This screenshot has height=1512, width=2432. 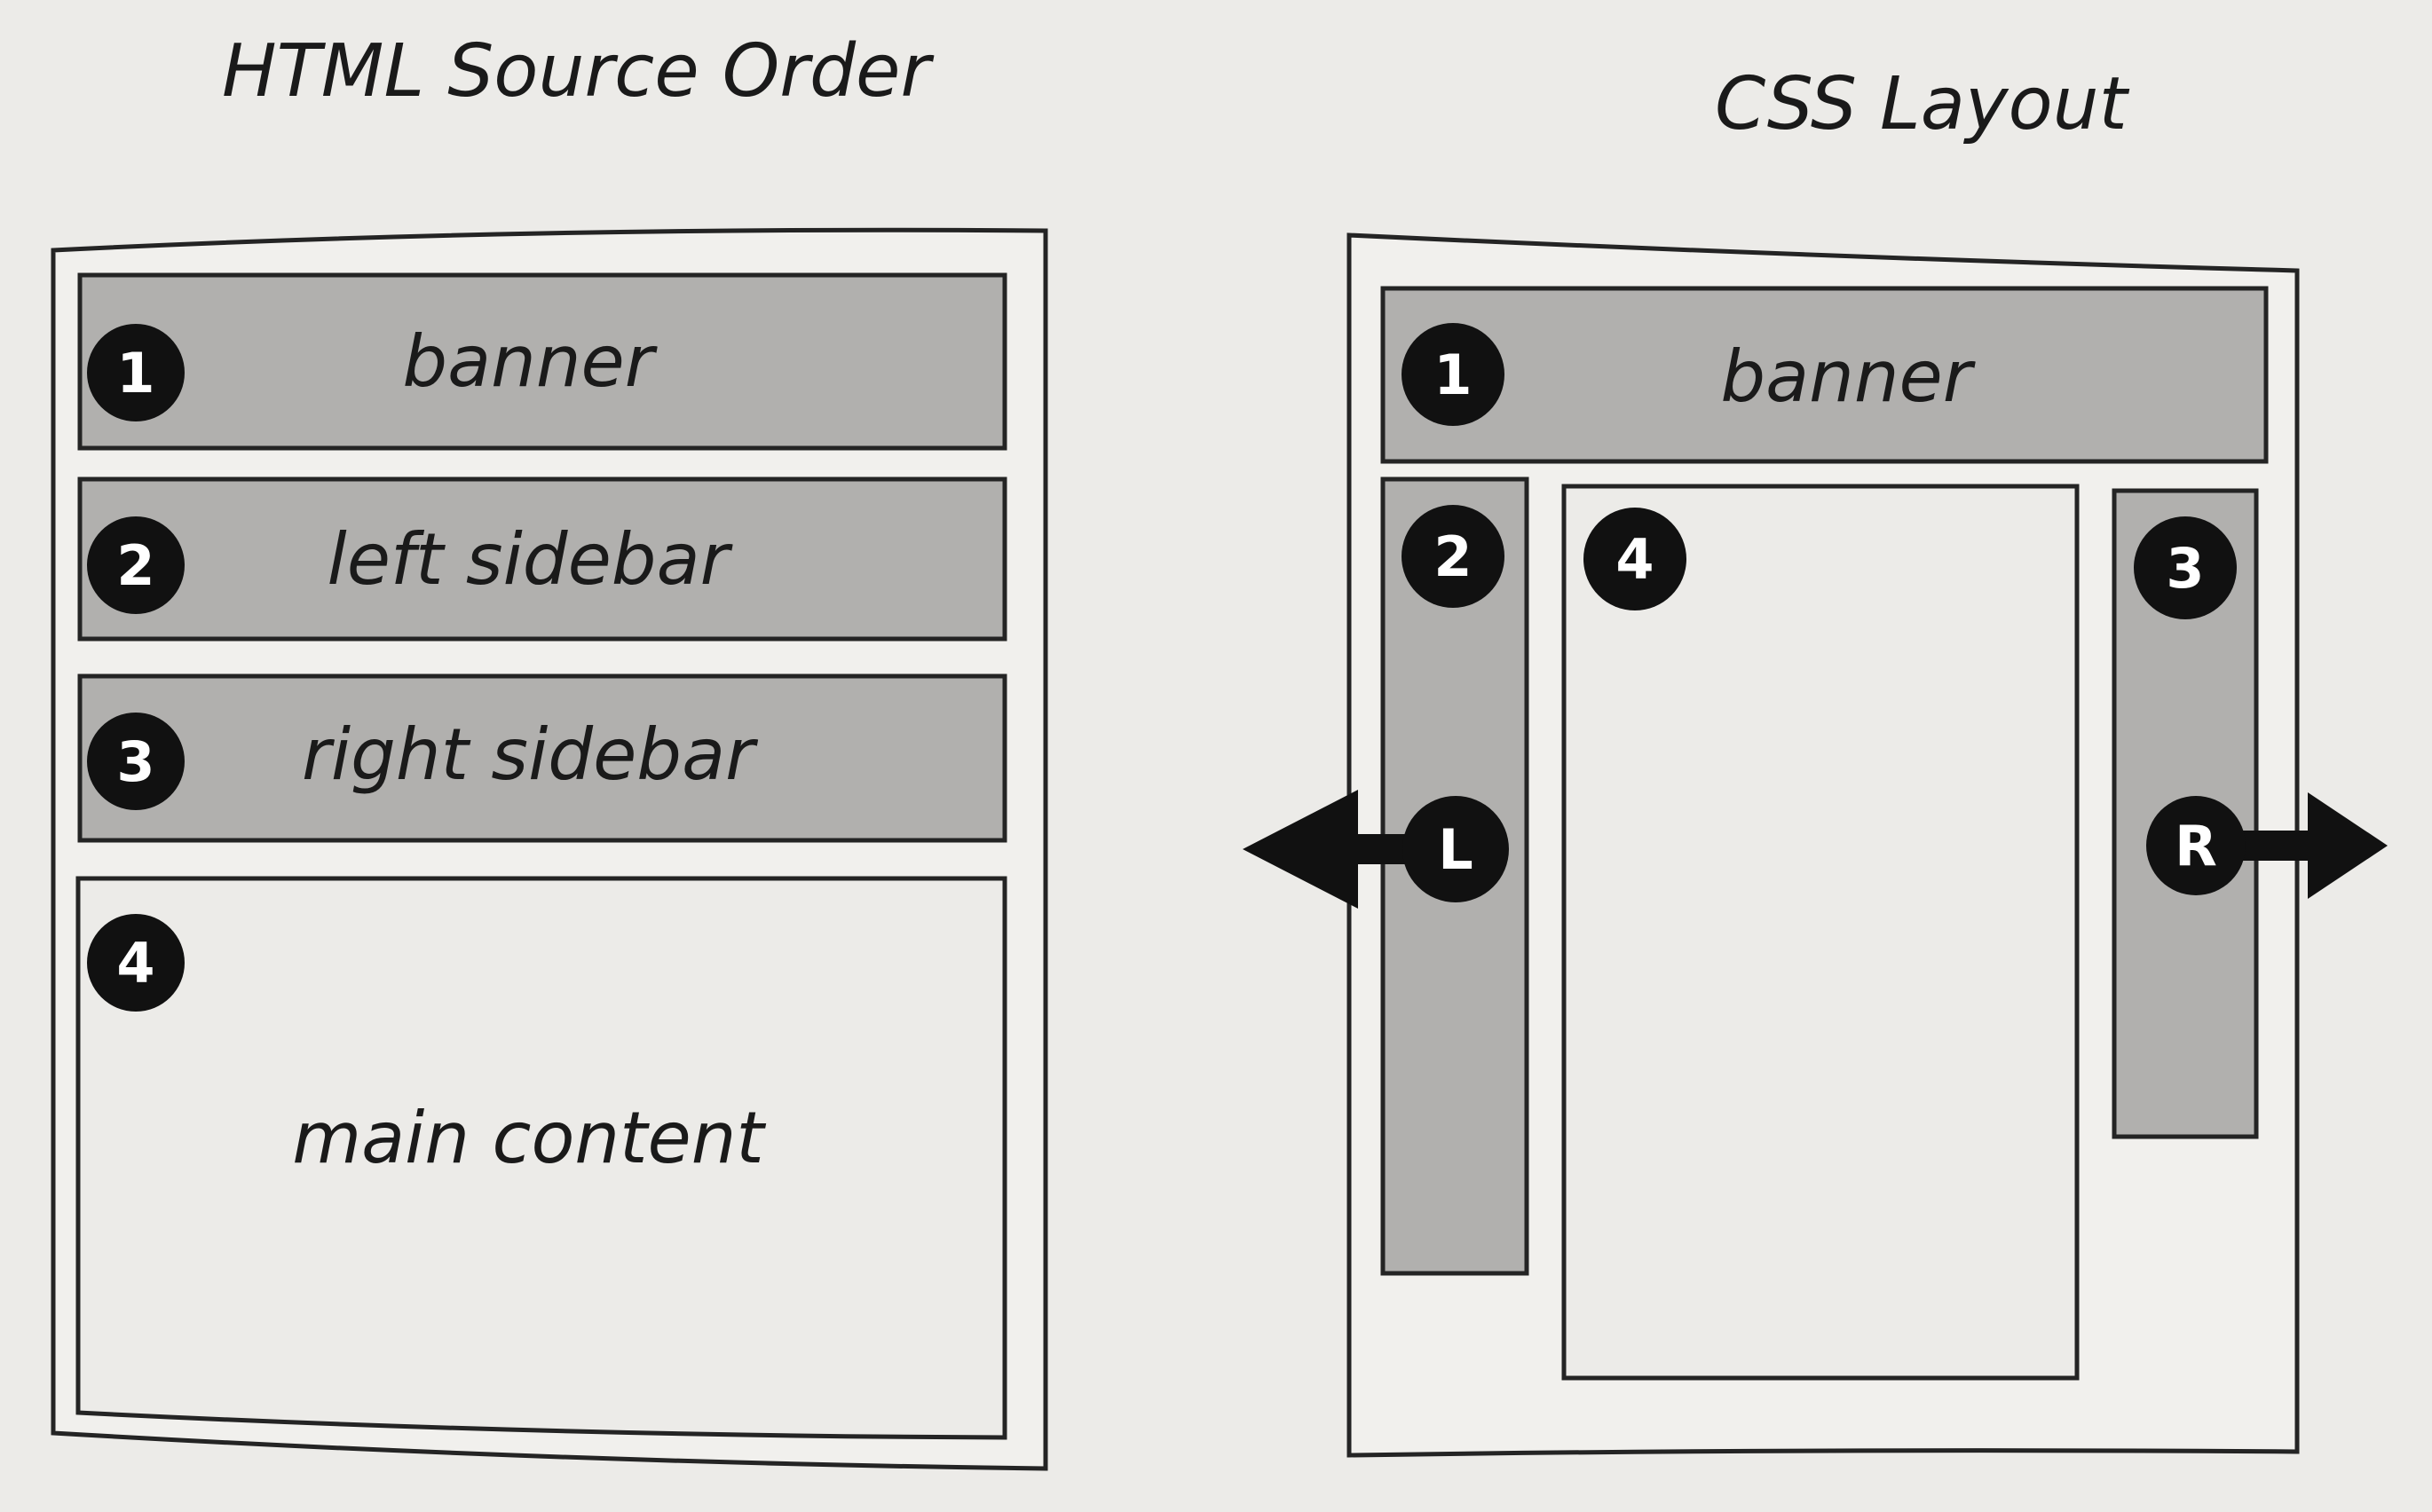 What do you see at coordinates (530, 559) in the screenshot?
I see `source-left-sidebar-label: left sidebar` at bounding box center [530, 559].